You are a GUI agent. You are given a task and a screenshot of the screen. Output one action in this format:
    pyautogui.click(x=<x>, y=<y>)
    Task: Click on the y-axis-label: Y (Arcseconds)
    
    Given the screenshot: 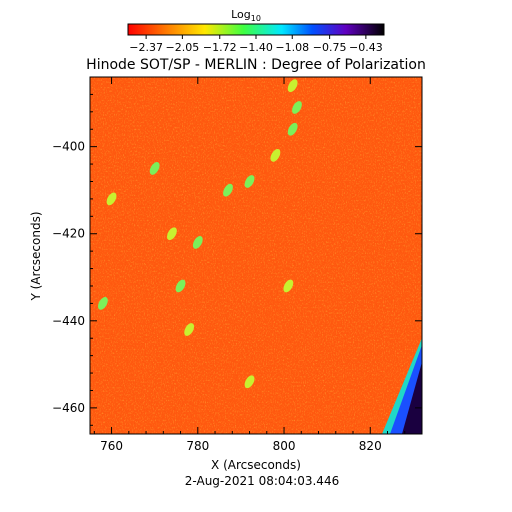 What is the action you would take?
    pyautogui.click(x=36, y=256)
    